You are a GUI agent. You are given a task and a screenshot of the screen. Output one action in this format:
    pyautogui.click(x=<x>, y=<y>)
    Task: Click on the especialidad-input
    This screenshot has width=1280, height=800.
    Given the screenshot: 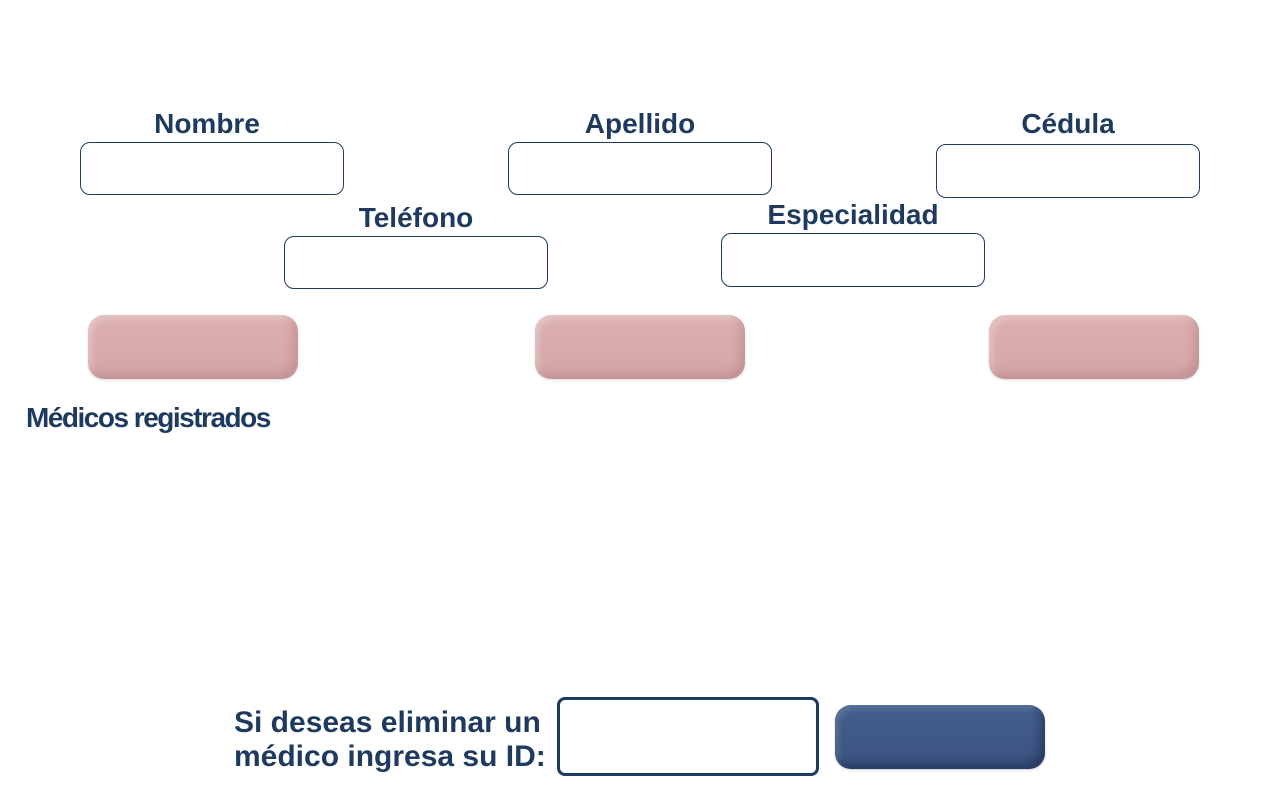 What is the action you would take?
    pyautogui.click(x=853, y=260)
    